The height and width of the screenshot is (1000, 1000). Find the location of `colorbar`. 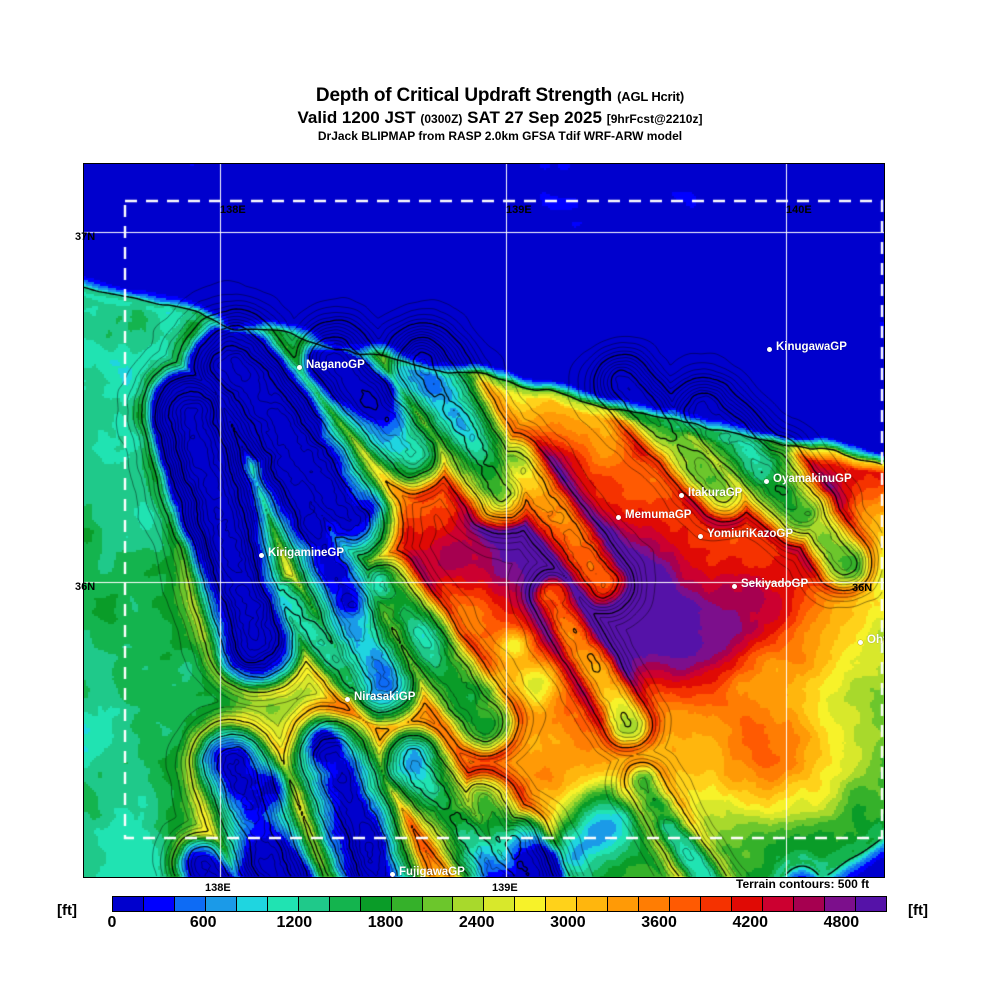

colorbar is located at coordinates (499, 904).